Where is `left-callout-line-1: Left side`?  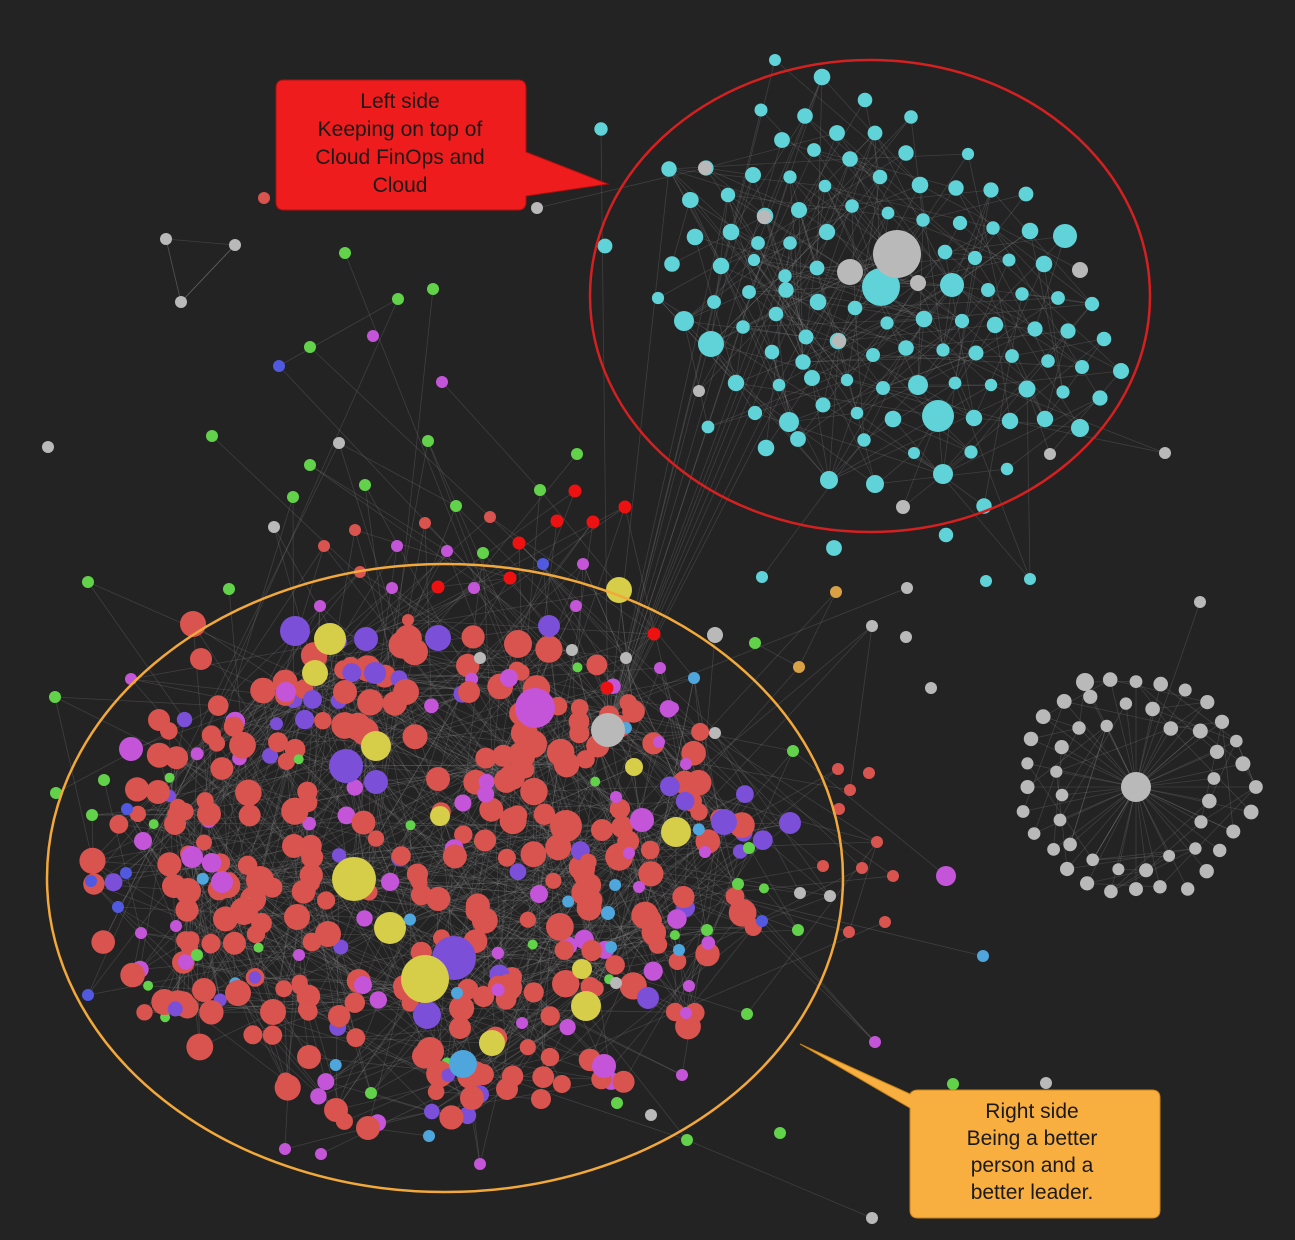
left-callout-line-1: Left side is located at coordinates (399, 101).